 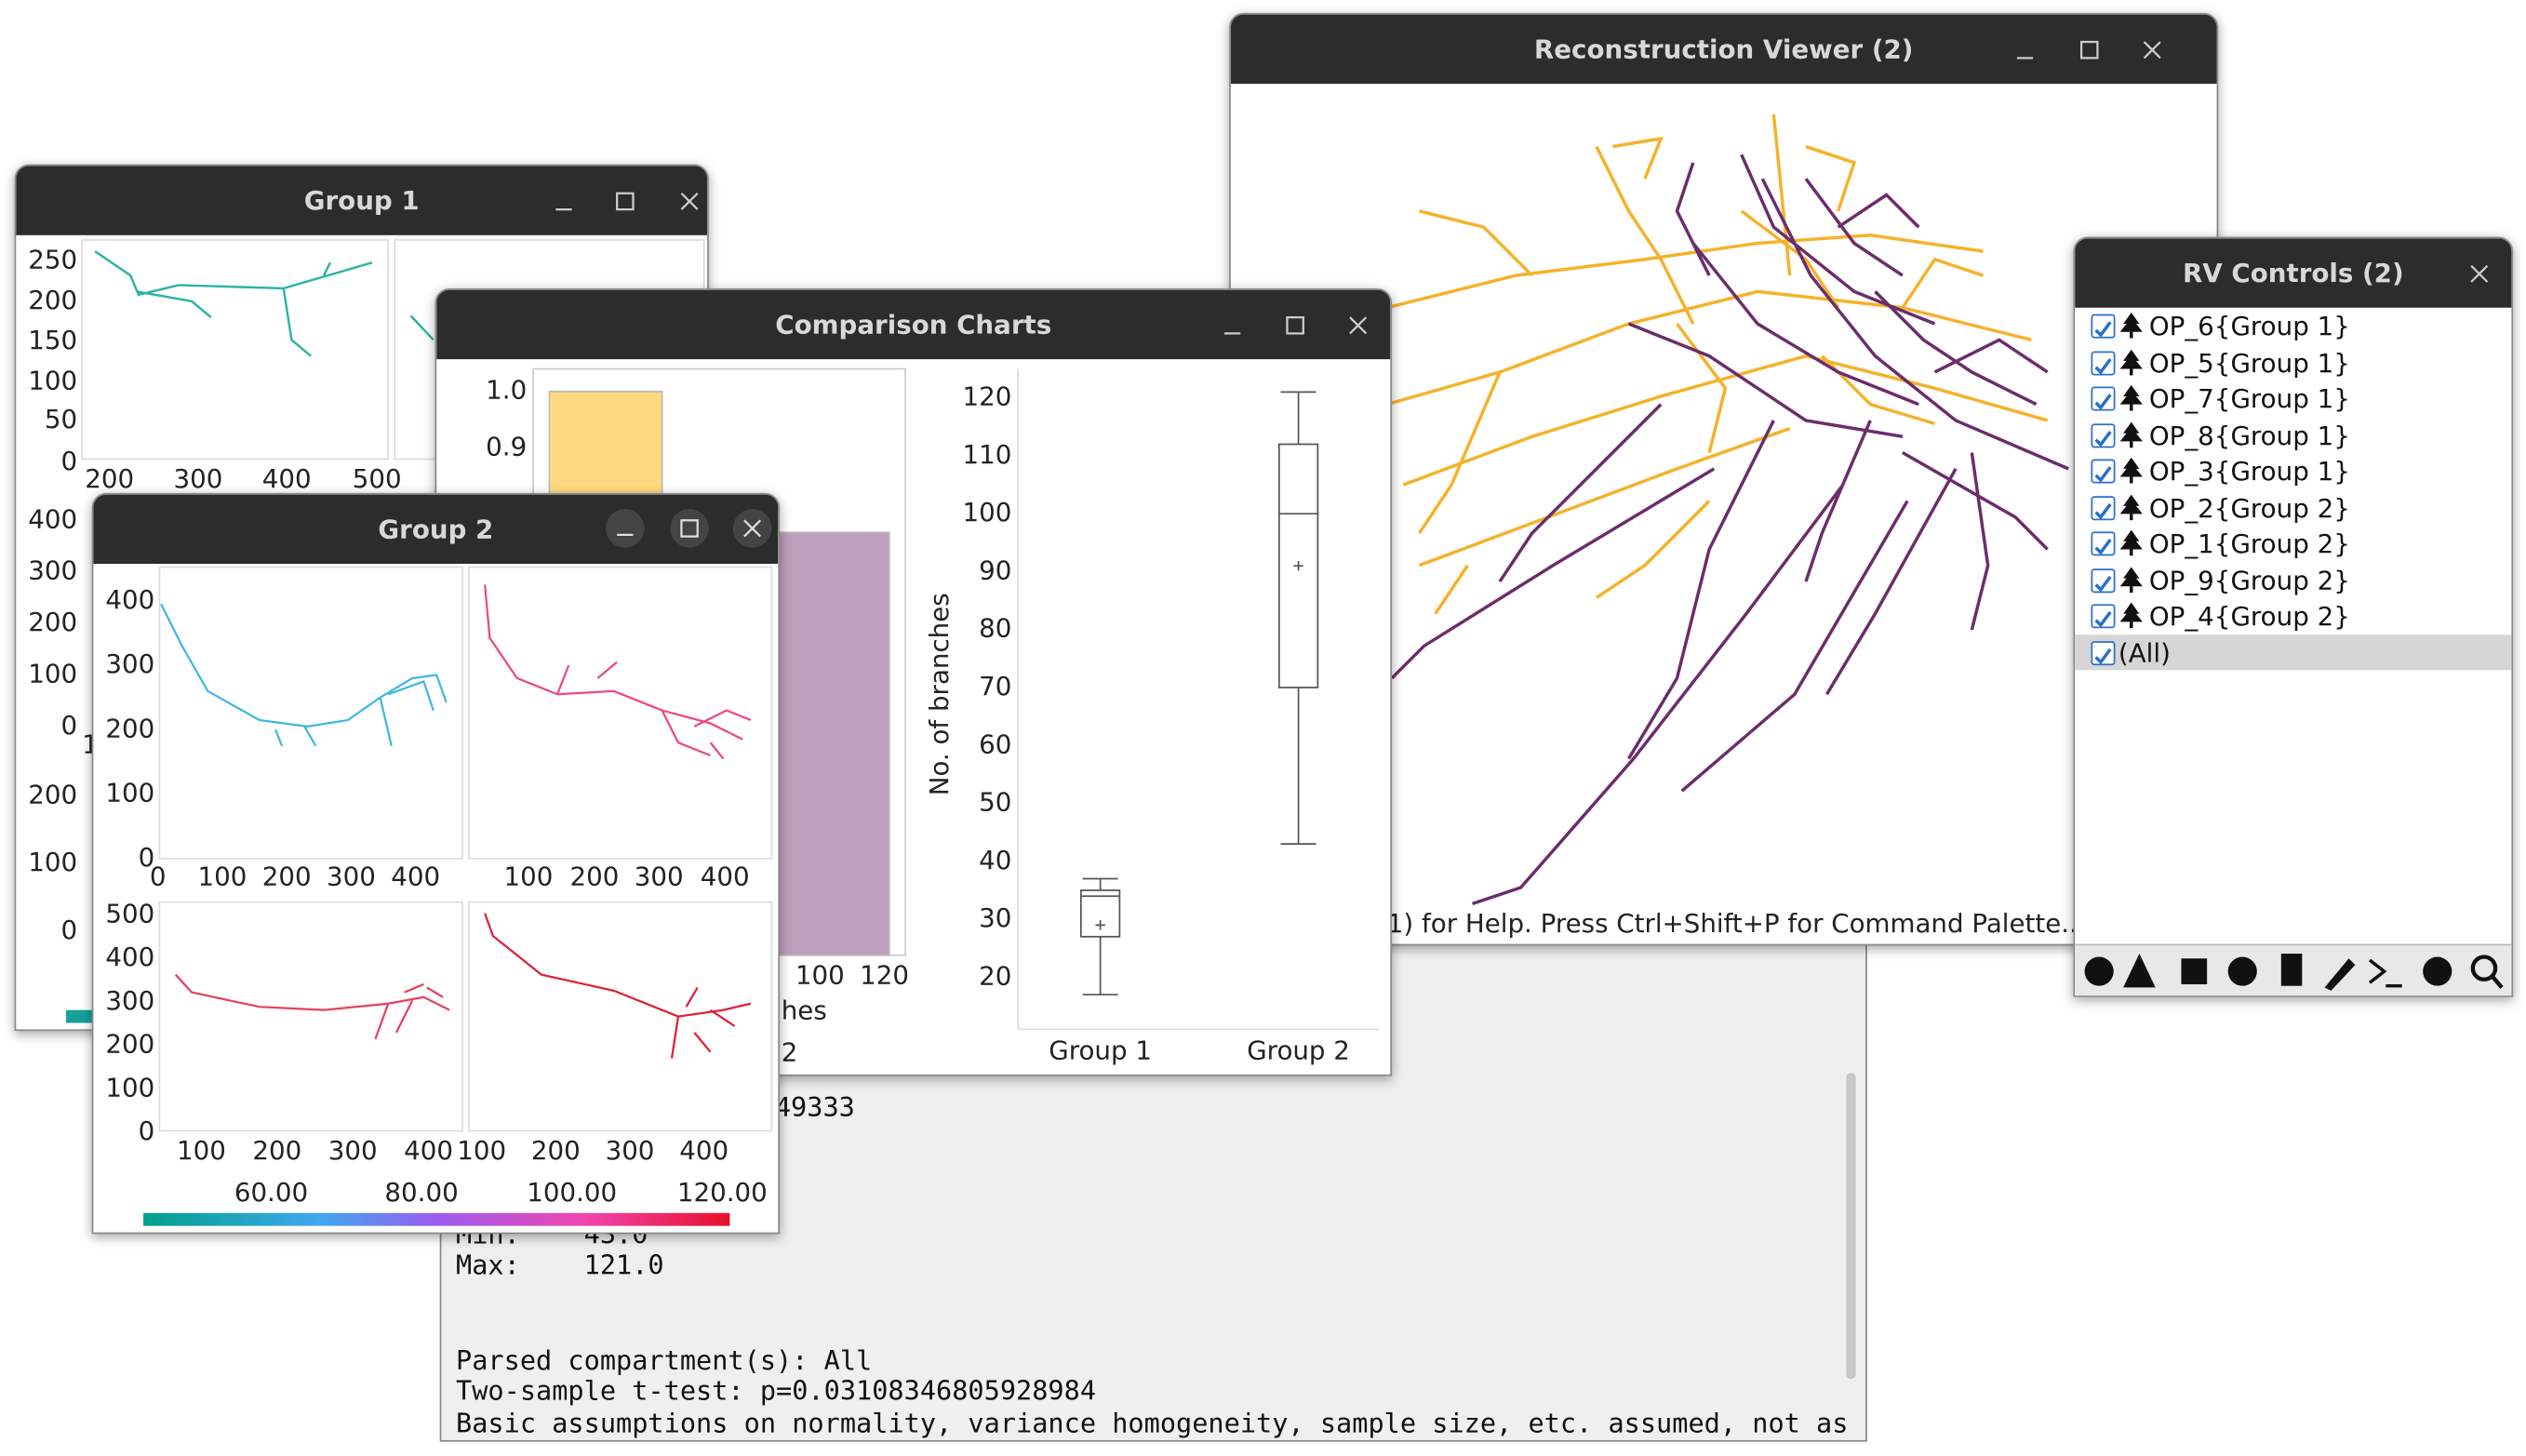 I want to click on window-title: Comparison Charts, so click(x=913, y=325).